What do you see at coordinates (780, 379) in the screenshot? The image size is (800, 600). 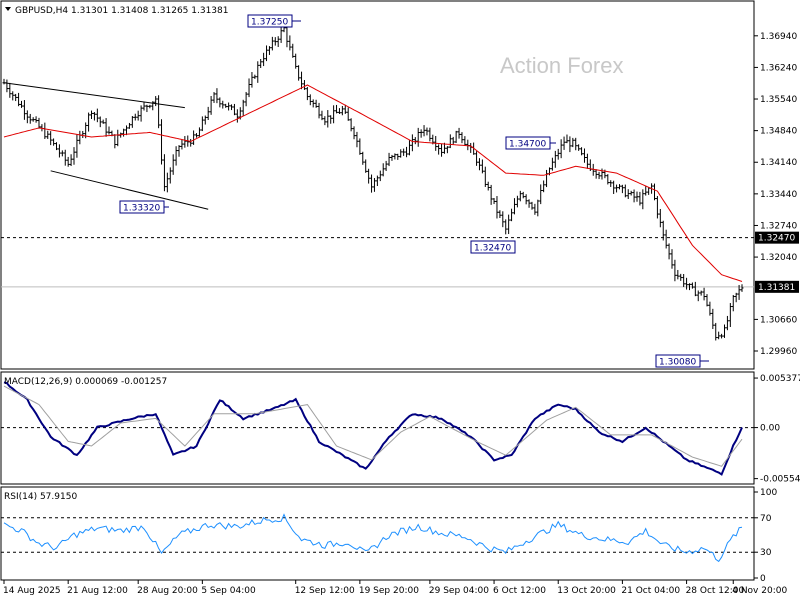 I see `macd-axis-label: 0.005377` at bounding box center [780, 379].